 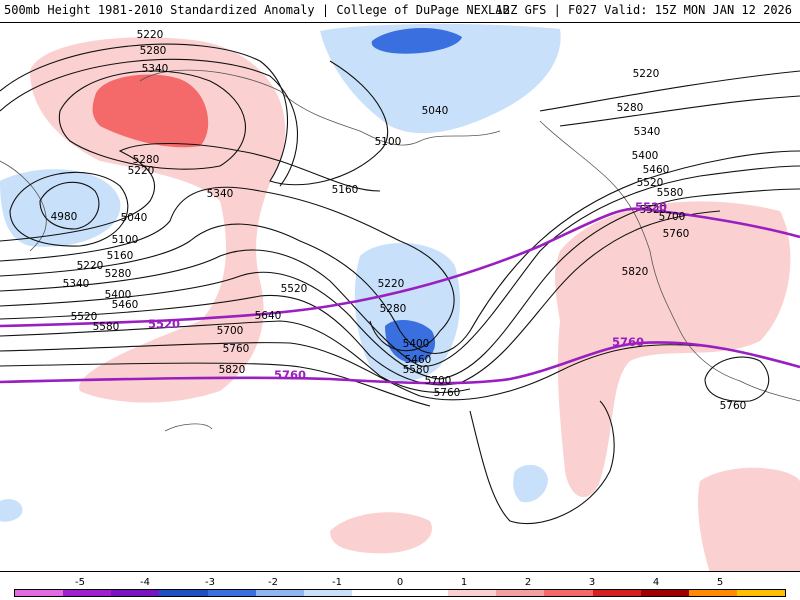 I want to click on colorbar-label: 2, so click(x=528, y=582).